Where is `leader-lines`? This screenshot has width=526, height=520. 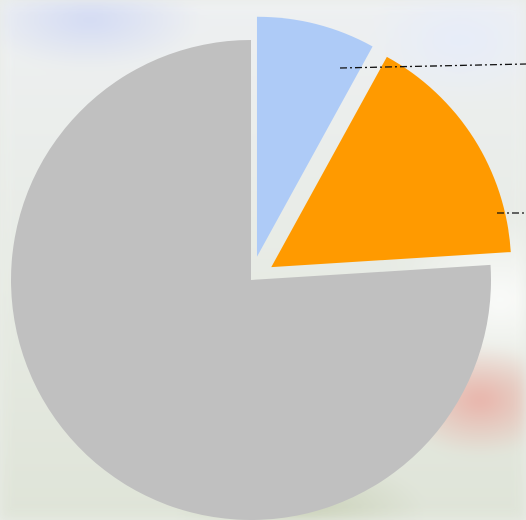 leader-lines is located at coordinates (432, 138).